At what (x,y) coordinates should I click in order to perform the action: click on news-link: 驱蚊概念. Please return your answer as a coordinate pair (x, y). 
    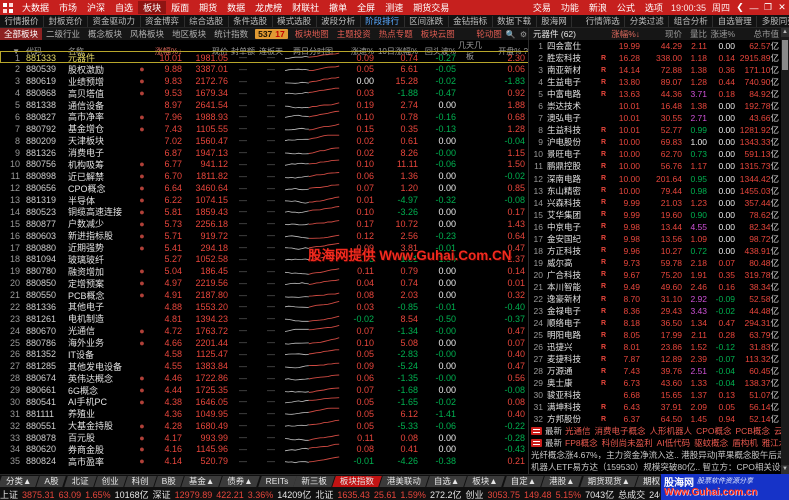
    Looking at the image, I should click on (711, 443).